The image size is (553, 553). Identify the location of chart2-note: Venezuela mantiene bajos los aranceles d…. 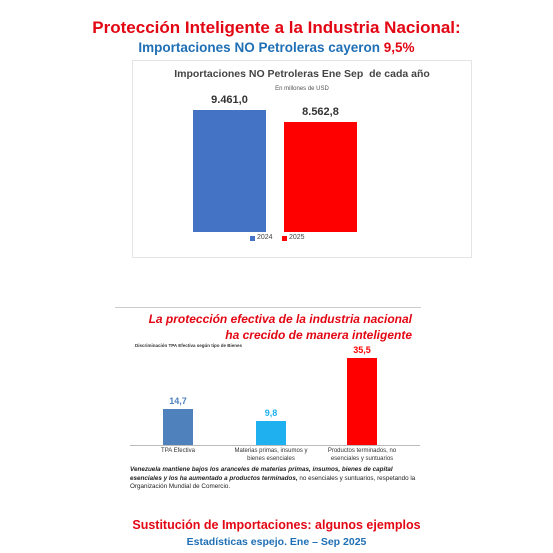
(275, 479).